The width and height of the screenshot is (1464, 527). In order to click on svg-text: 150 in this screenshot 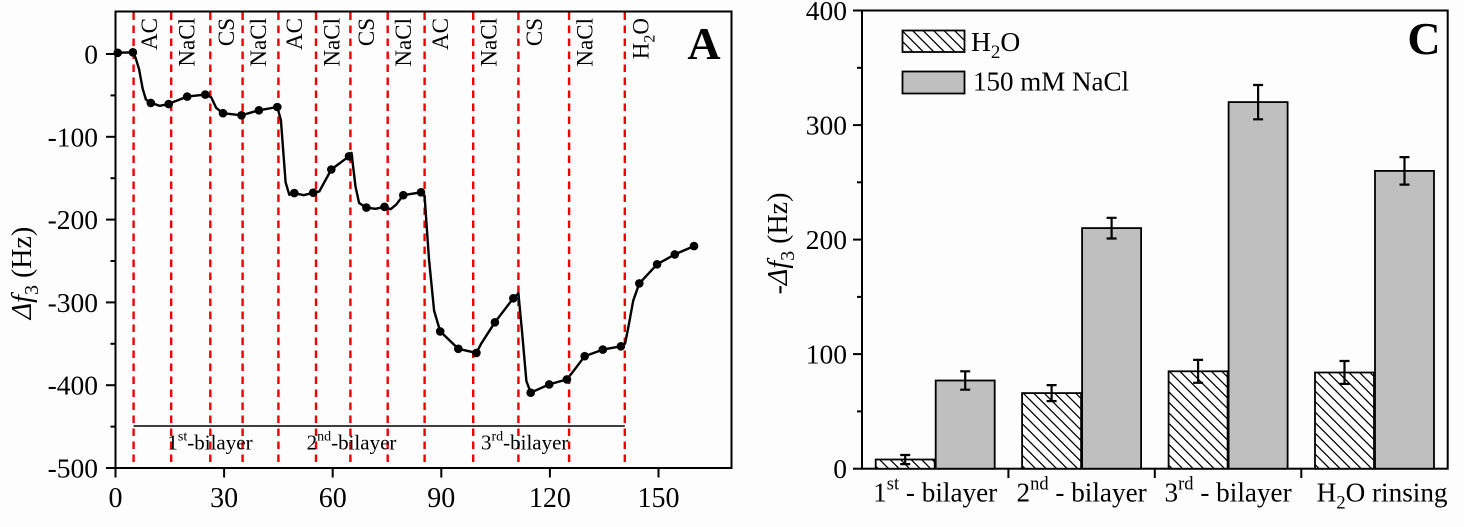, I will do `click(659, 498)`.